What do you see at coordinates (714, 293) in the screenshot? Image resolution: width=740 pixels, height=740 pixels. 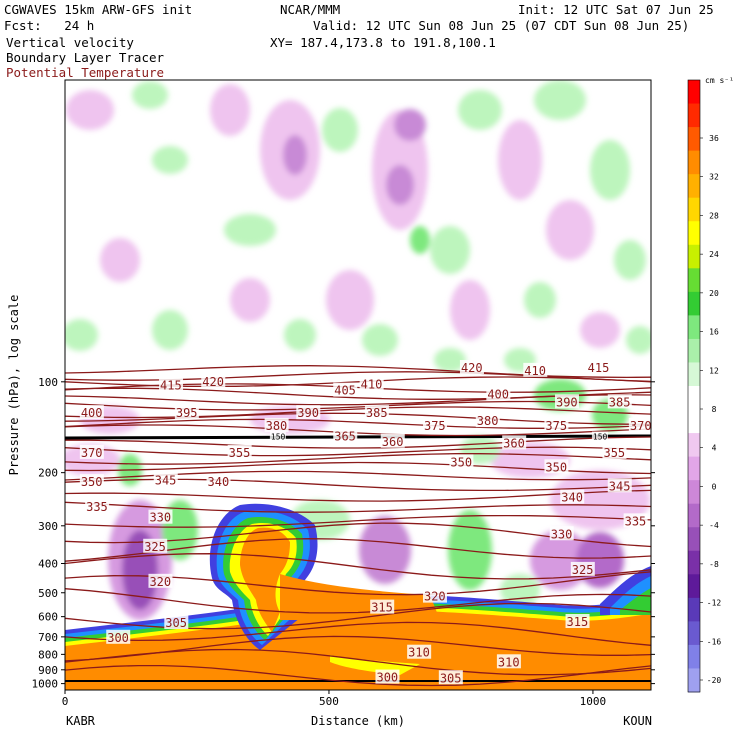 I see `colorbar-label: 20` at bounding box center [714, 293].